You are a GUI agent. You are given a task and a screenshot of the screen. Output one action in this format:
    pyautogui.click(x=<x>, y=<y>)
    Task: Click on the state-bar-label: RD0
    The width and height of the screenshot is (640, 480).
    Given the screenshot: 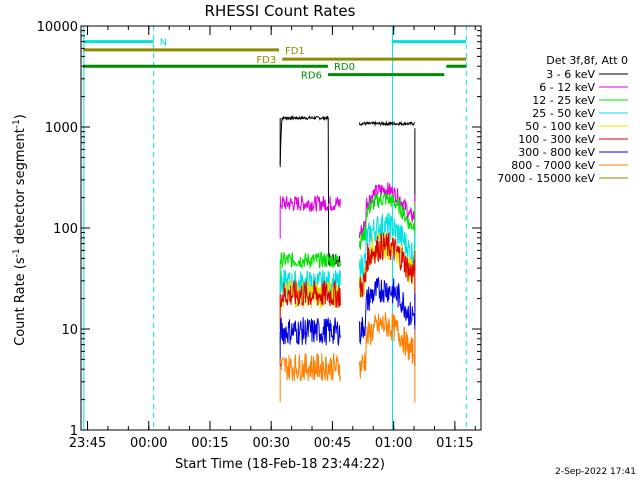 What is the action you would take?
    pyautogui.click(x=344, y=67)
    